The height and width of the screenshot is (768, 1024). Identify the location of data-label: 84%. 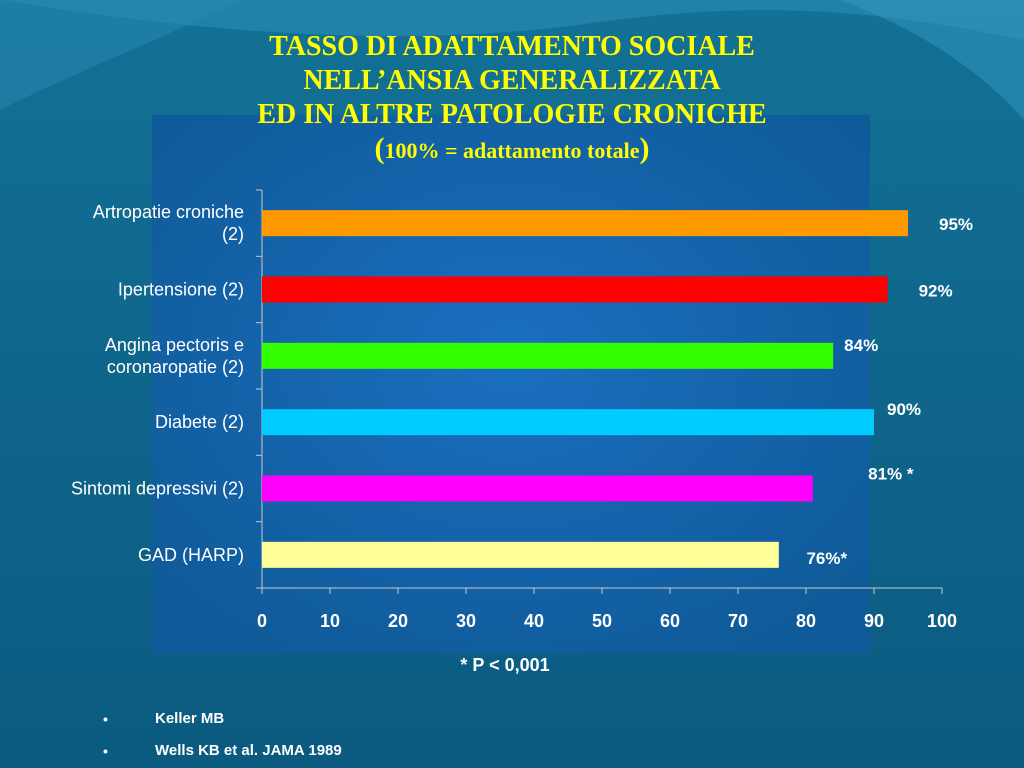
(861, 345).